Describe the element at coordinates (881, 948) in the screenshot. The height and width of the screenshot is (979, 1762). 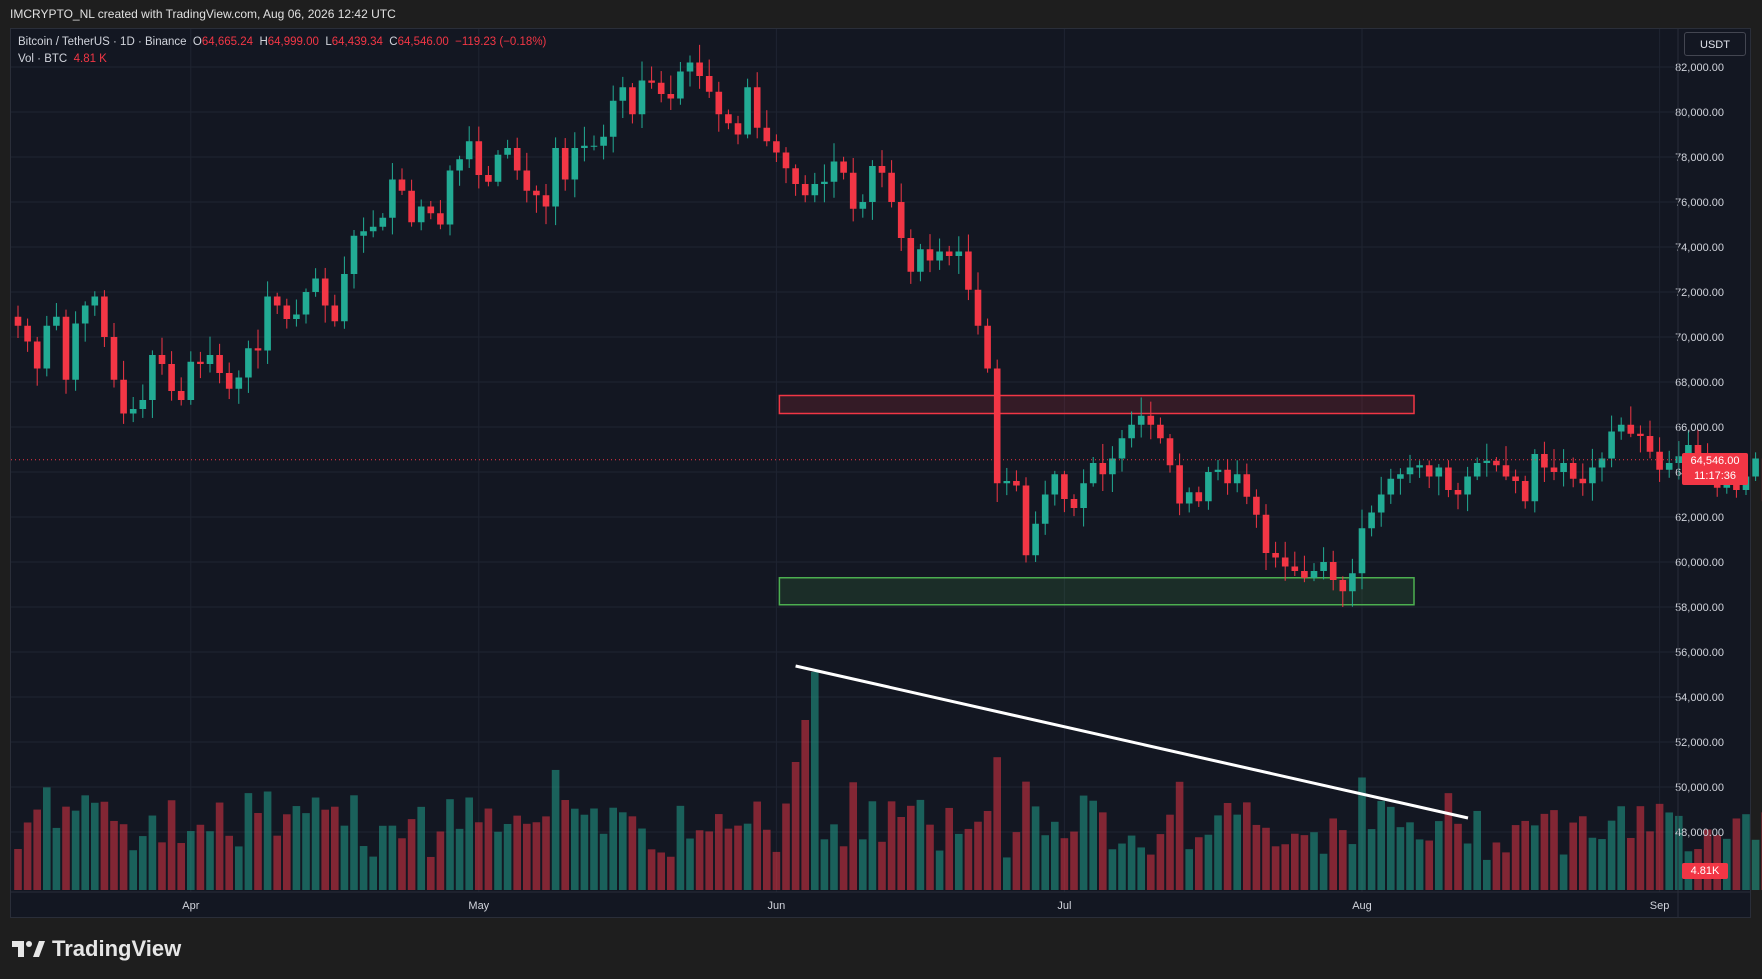
I see `footer-bar` at that location.